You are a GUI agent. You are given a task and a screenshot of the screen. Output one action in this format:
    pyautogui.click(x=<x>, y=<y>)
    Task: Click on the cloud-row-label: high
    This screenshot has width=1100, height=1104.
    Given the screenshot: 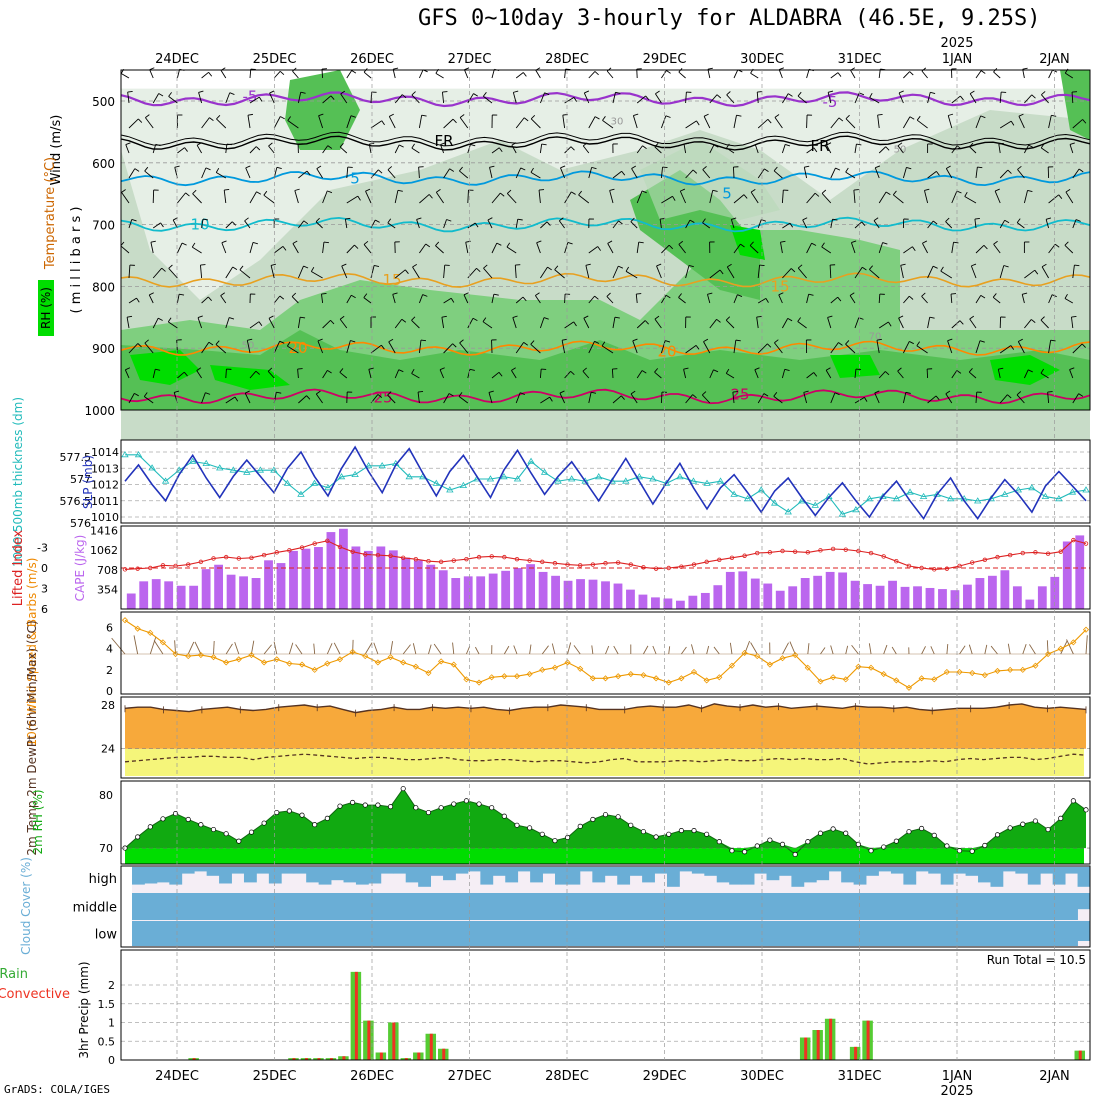 What is the action you would take?
    pyautogui.click(x=103, y=879)
    